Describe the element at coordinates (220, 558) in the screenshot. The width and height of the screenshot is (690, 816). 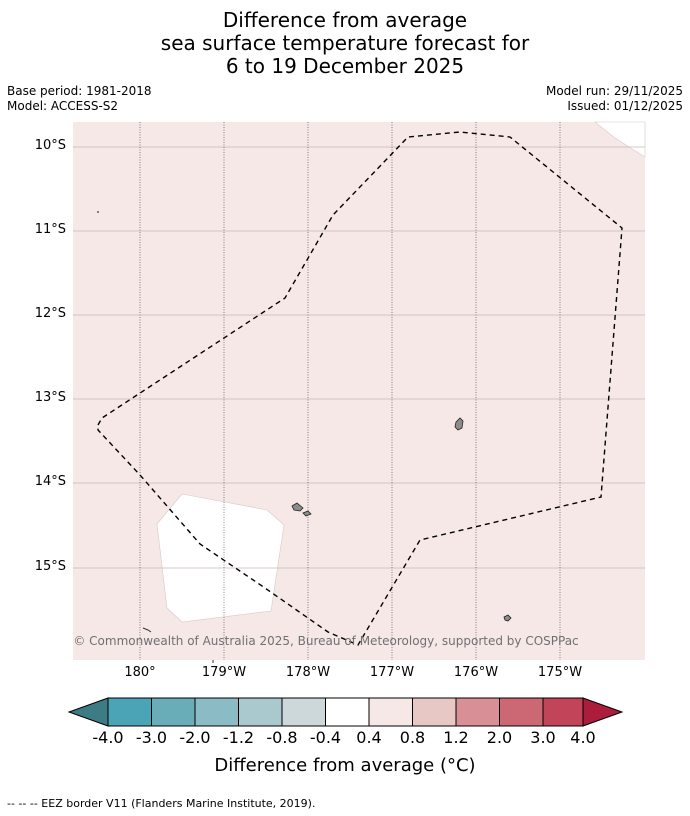
I see `neutral-anomaly-patch` at that location.